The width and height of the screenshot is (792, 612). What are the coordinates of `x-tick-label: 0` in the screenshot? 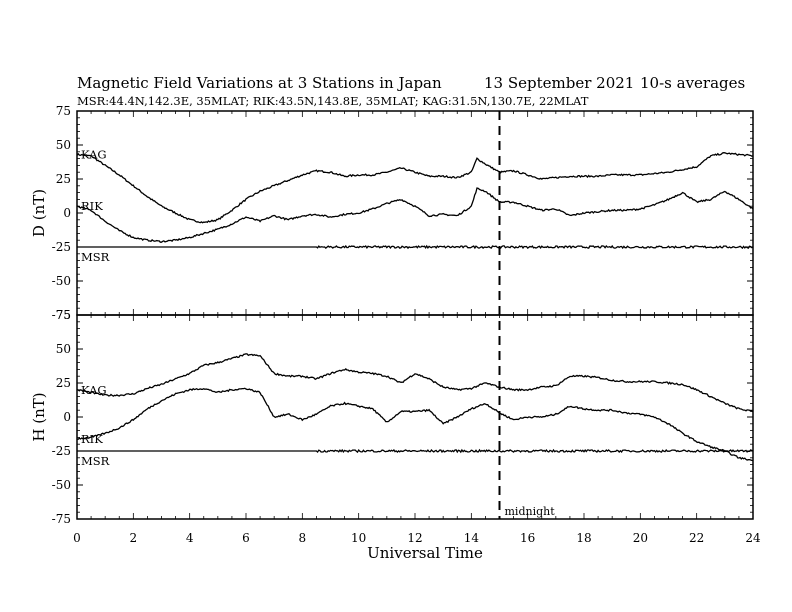 It's located at (77, 538).